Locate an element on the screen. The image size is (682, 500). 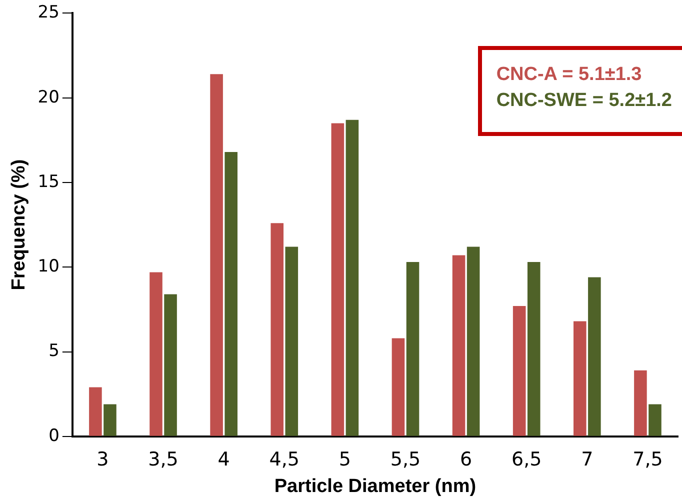
x-tick-label: 5 is located at coordinates (344, 459).